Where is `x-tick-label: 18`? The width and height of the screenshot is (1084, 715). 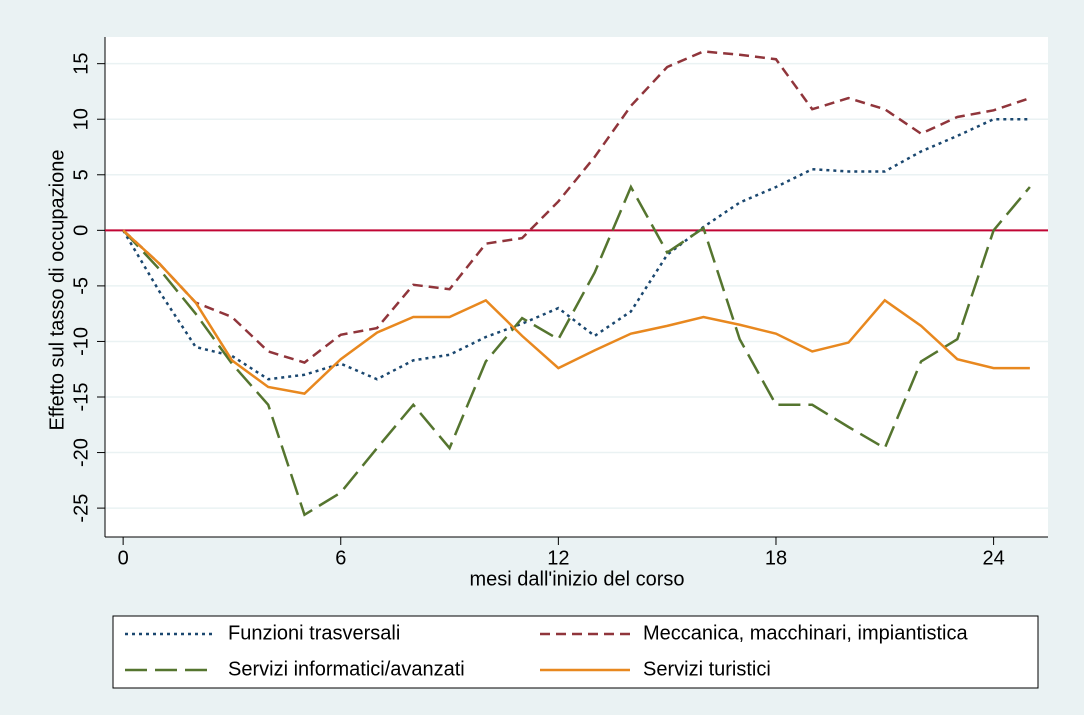
x-tick-label: 18 is located at coordinates (776, 558).